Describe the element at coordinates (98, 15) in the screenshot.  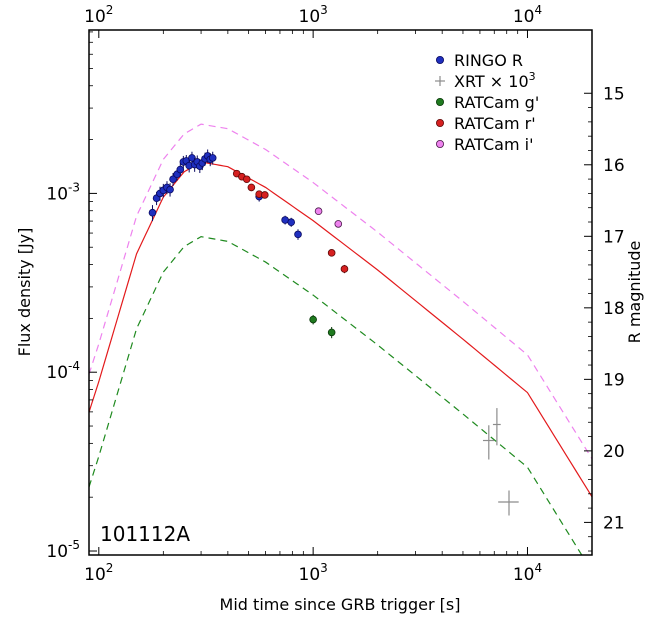
I see `x-tick-label-top: 10²` at that location.